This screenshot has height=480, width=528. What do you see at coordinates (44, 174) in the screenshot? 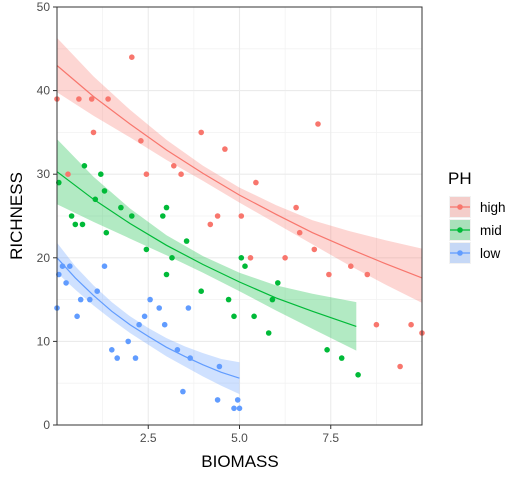
I see `y-tick-label: 30` at bounding box center [44, 174].